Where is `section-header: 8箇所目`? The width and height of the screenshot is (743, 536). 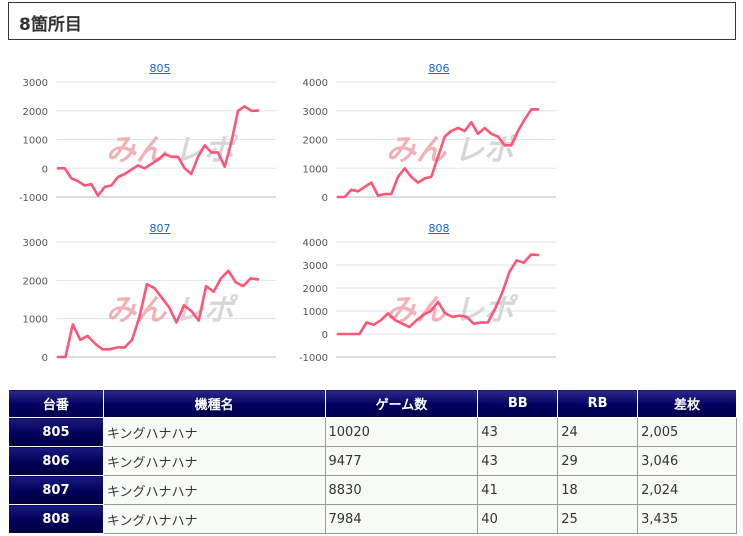
section-header: 8箇所目 is located at coordinates (372, 21).